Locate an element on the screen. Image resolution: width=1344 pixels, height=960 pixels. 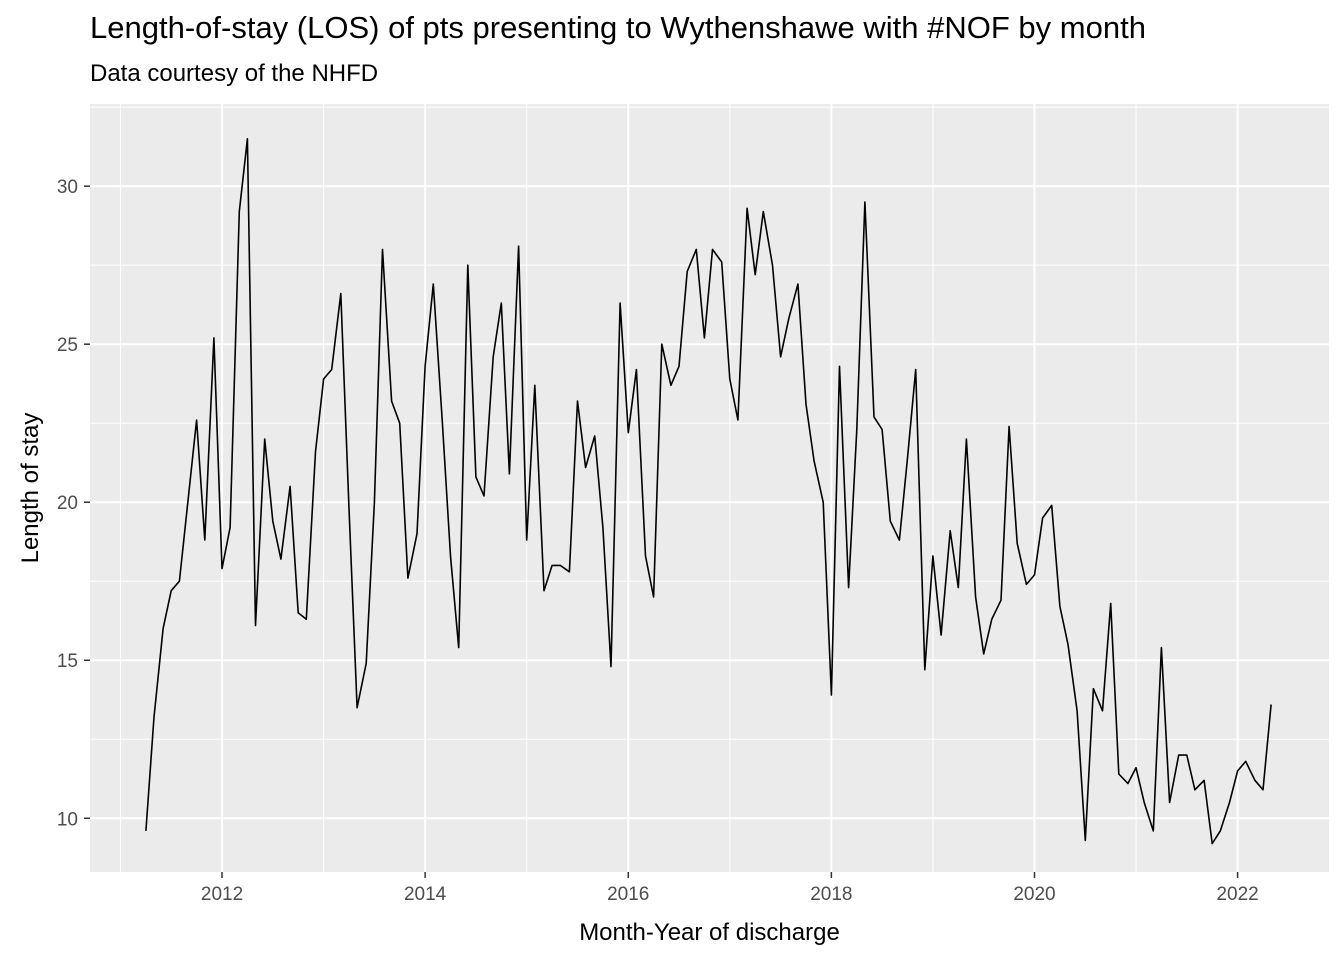
x-axis: 2012 2014 2016 2018 2020 2022 is located at coordinates (730, 888).